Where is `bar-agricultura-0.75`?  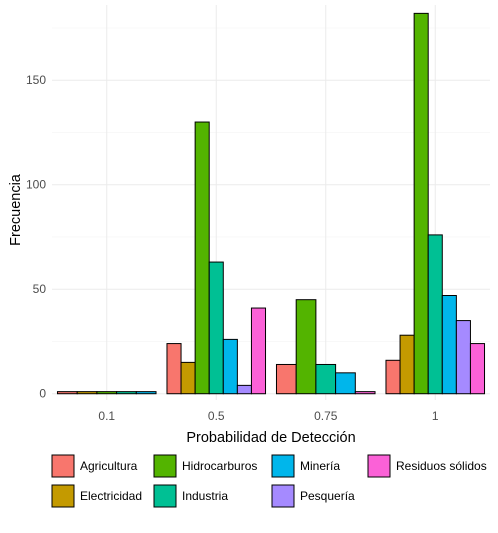 bar-agricultura-0.75 is located at coordinates (286, 379).